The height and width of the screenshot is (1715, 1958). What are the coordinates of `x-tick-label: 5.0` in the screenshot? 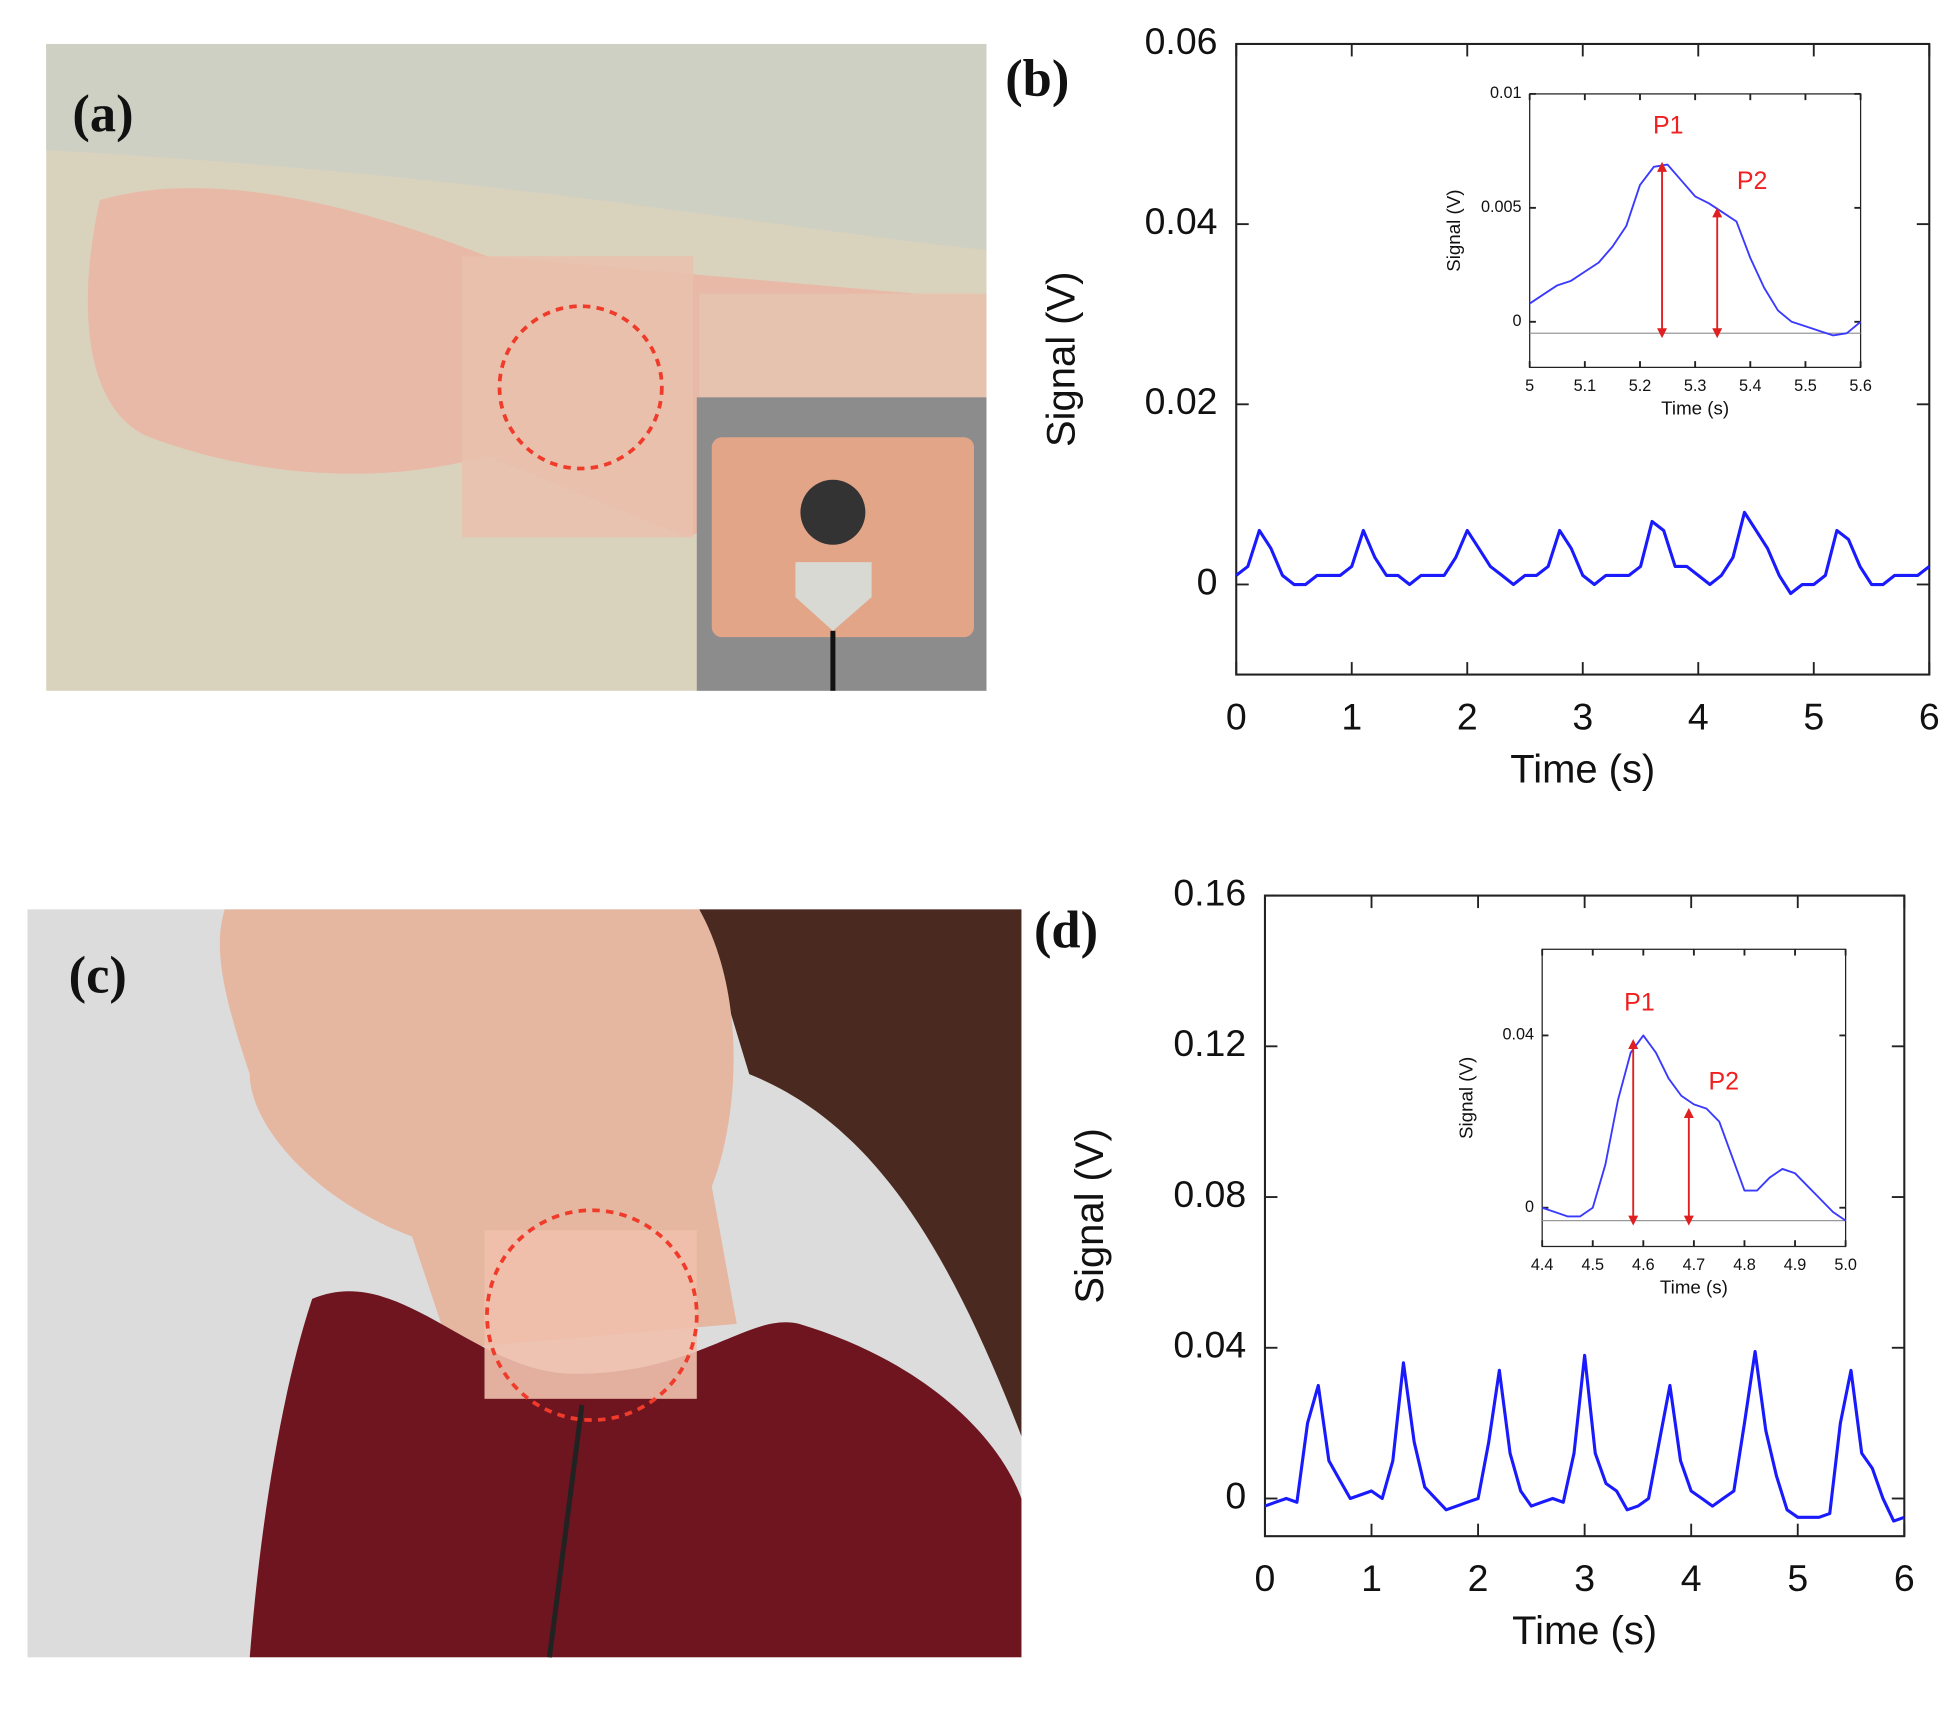 It's located at (1845, 1265).